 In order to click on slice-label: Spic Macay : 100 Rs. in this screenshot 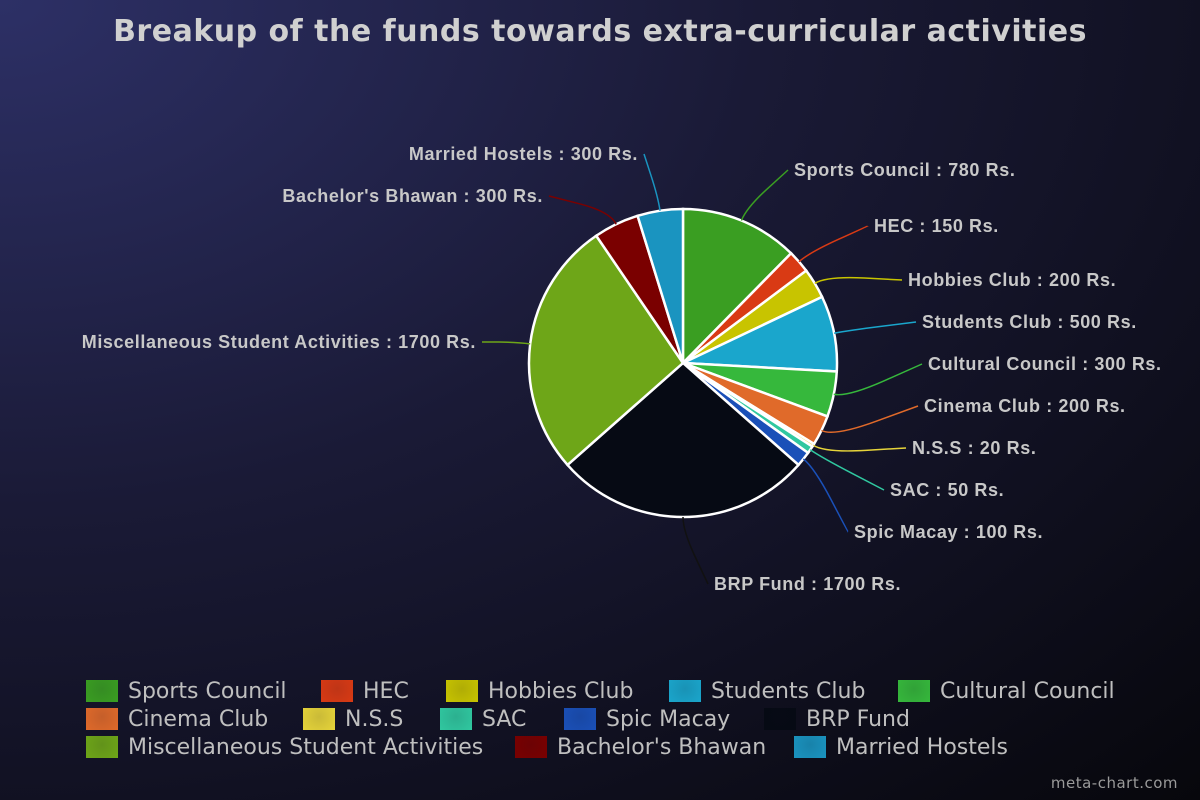, I will do `click(948, 532)`.